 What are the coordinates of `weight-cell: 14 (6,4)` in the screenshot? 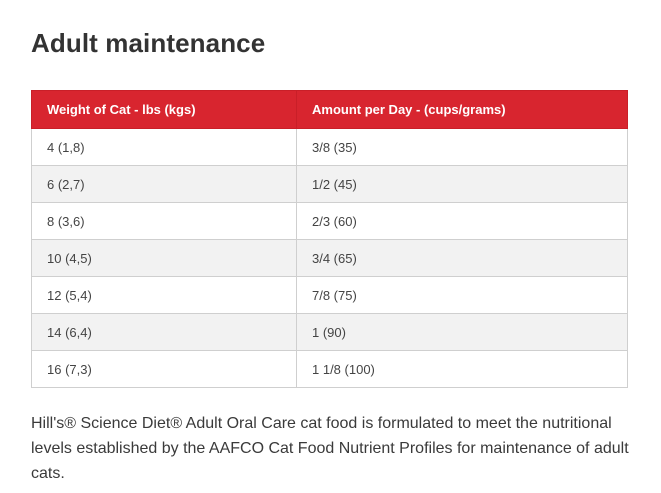 It's located at (164, 332).